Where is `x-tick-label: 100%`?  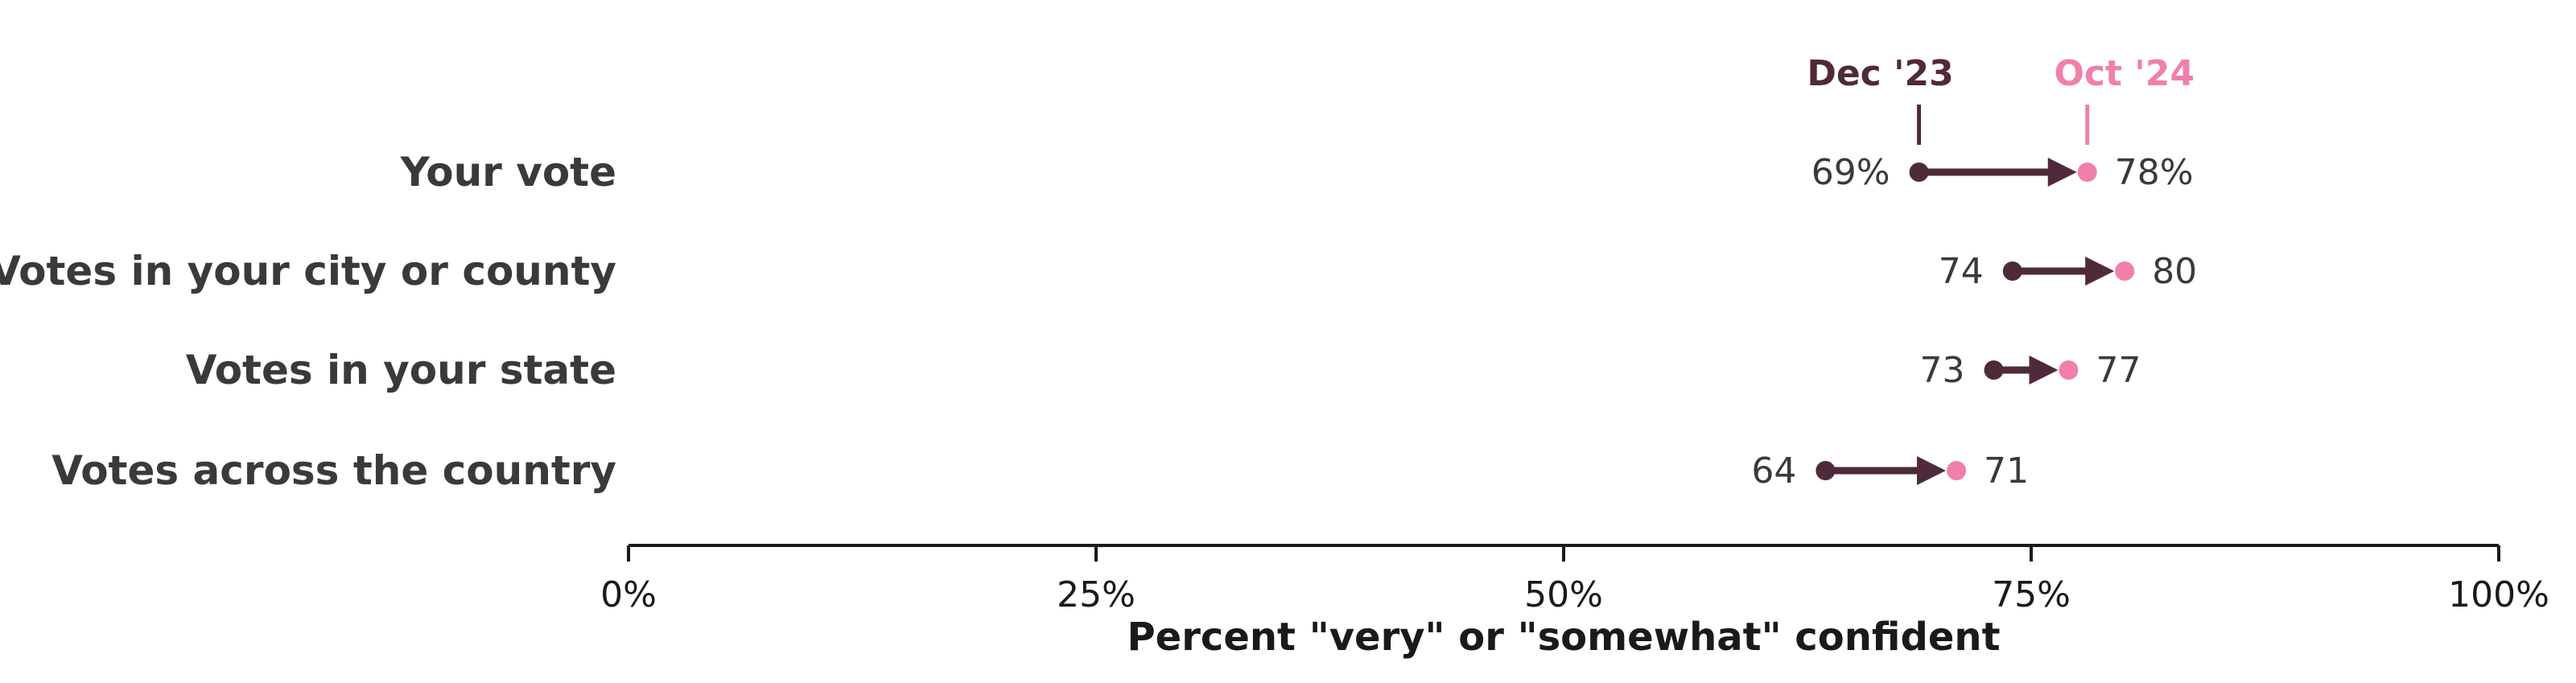 x-tick-label: 100% is located at coordinates (2498, 594).